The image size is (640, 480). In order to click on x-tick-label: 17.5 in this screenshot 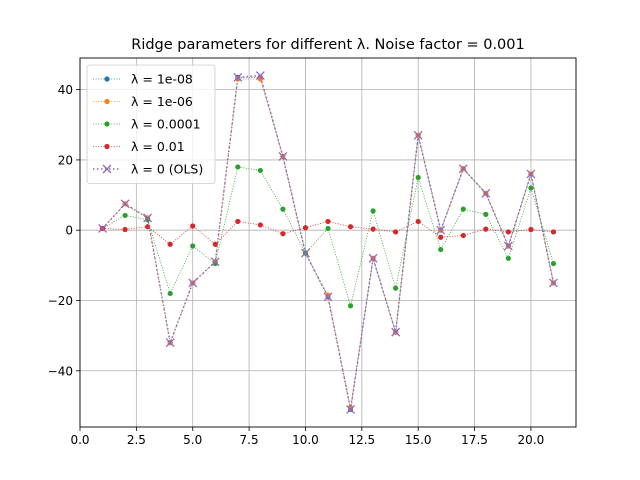, I will do `click(474, 440)`.